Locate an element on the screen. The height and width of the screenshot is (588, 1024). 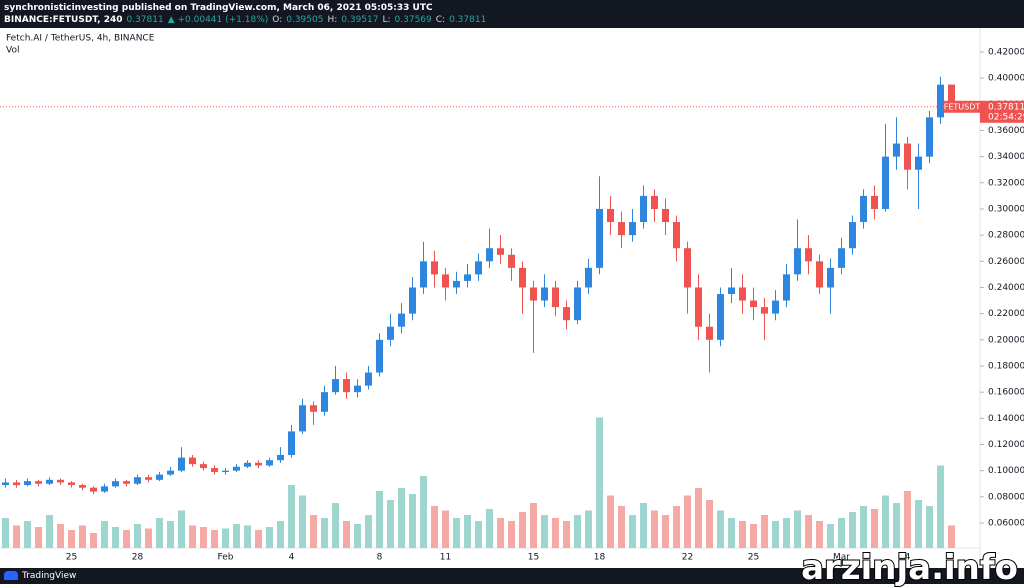
y-tick-label: 0.42000 is located at coordinates (1006, 52).